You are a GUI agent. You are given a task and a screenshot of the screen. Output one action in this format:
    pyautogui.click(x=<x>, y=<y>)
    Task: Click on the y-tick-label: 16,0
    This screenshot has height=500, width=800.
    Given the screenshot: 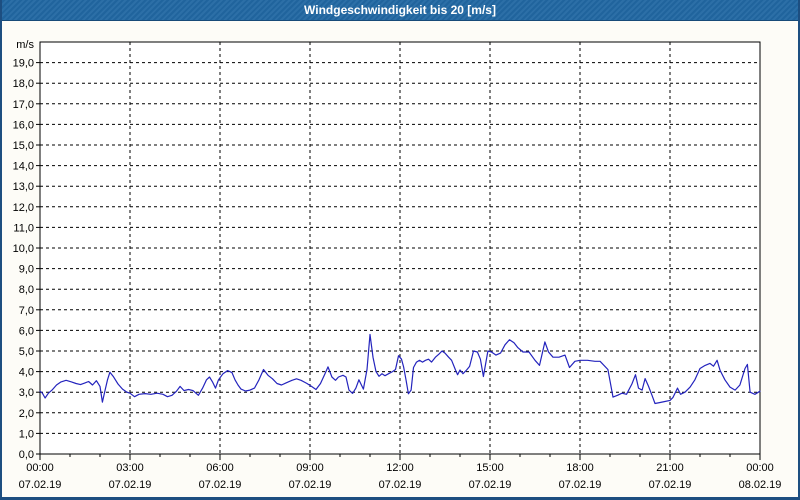 What is the action you would take?
    pyautogui.click(x=23, y=125)
    